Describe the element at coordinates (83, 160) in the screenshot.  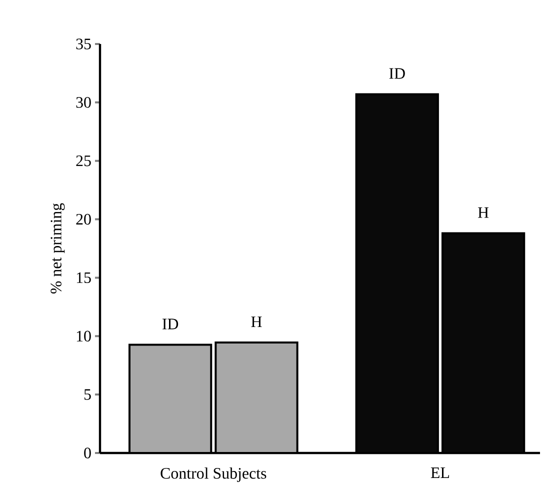
I see `y-tick-label: 25` at that location.